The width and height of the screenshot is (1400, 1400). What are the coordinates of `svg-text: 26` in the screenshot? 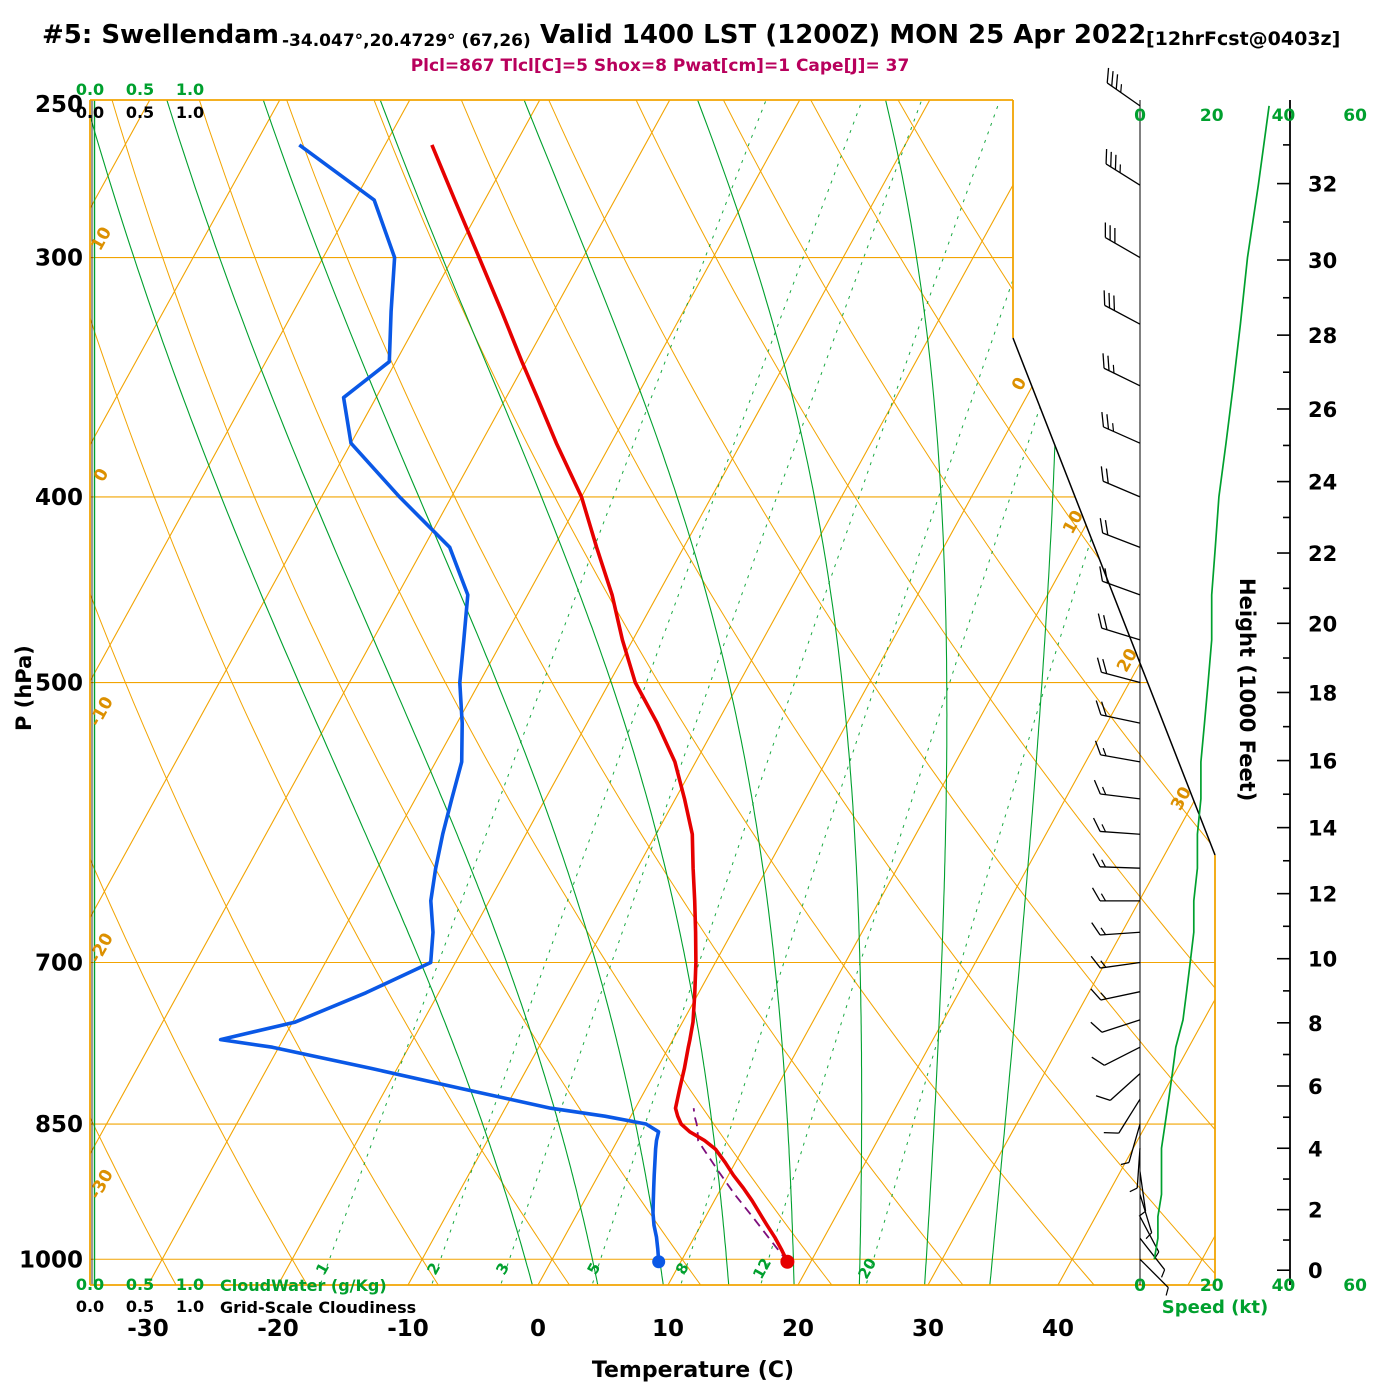 It's located at (1322, 410).